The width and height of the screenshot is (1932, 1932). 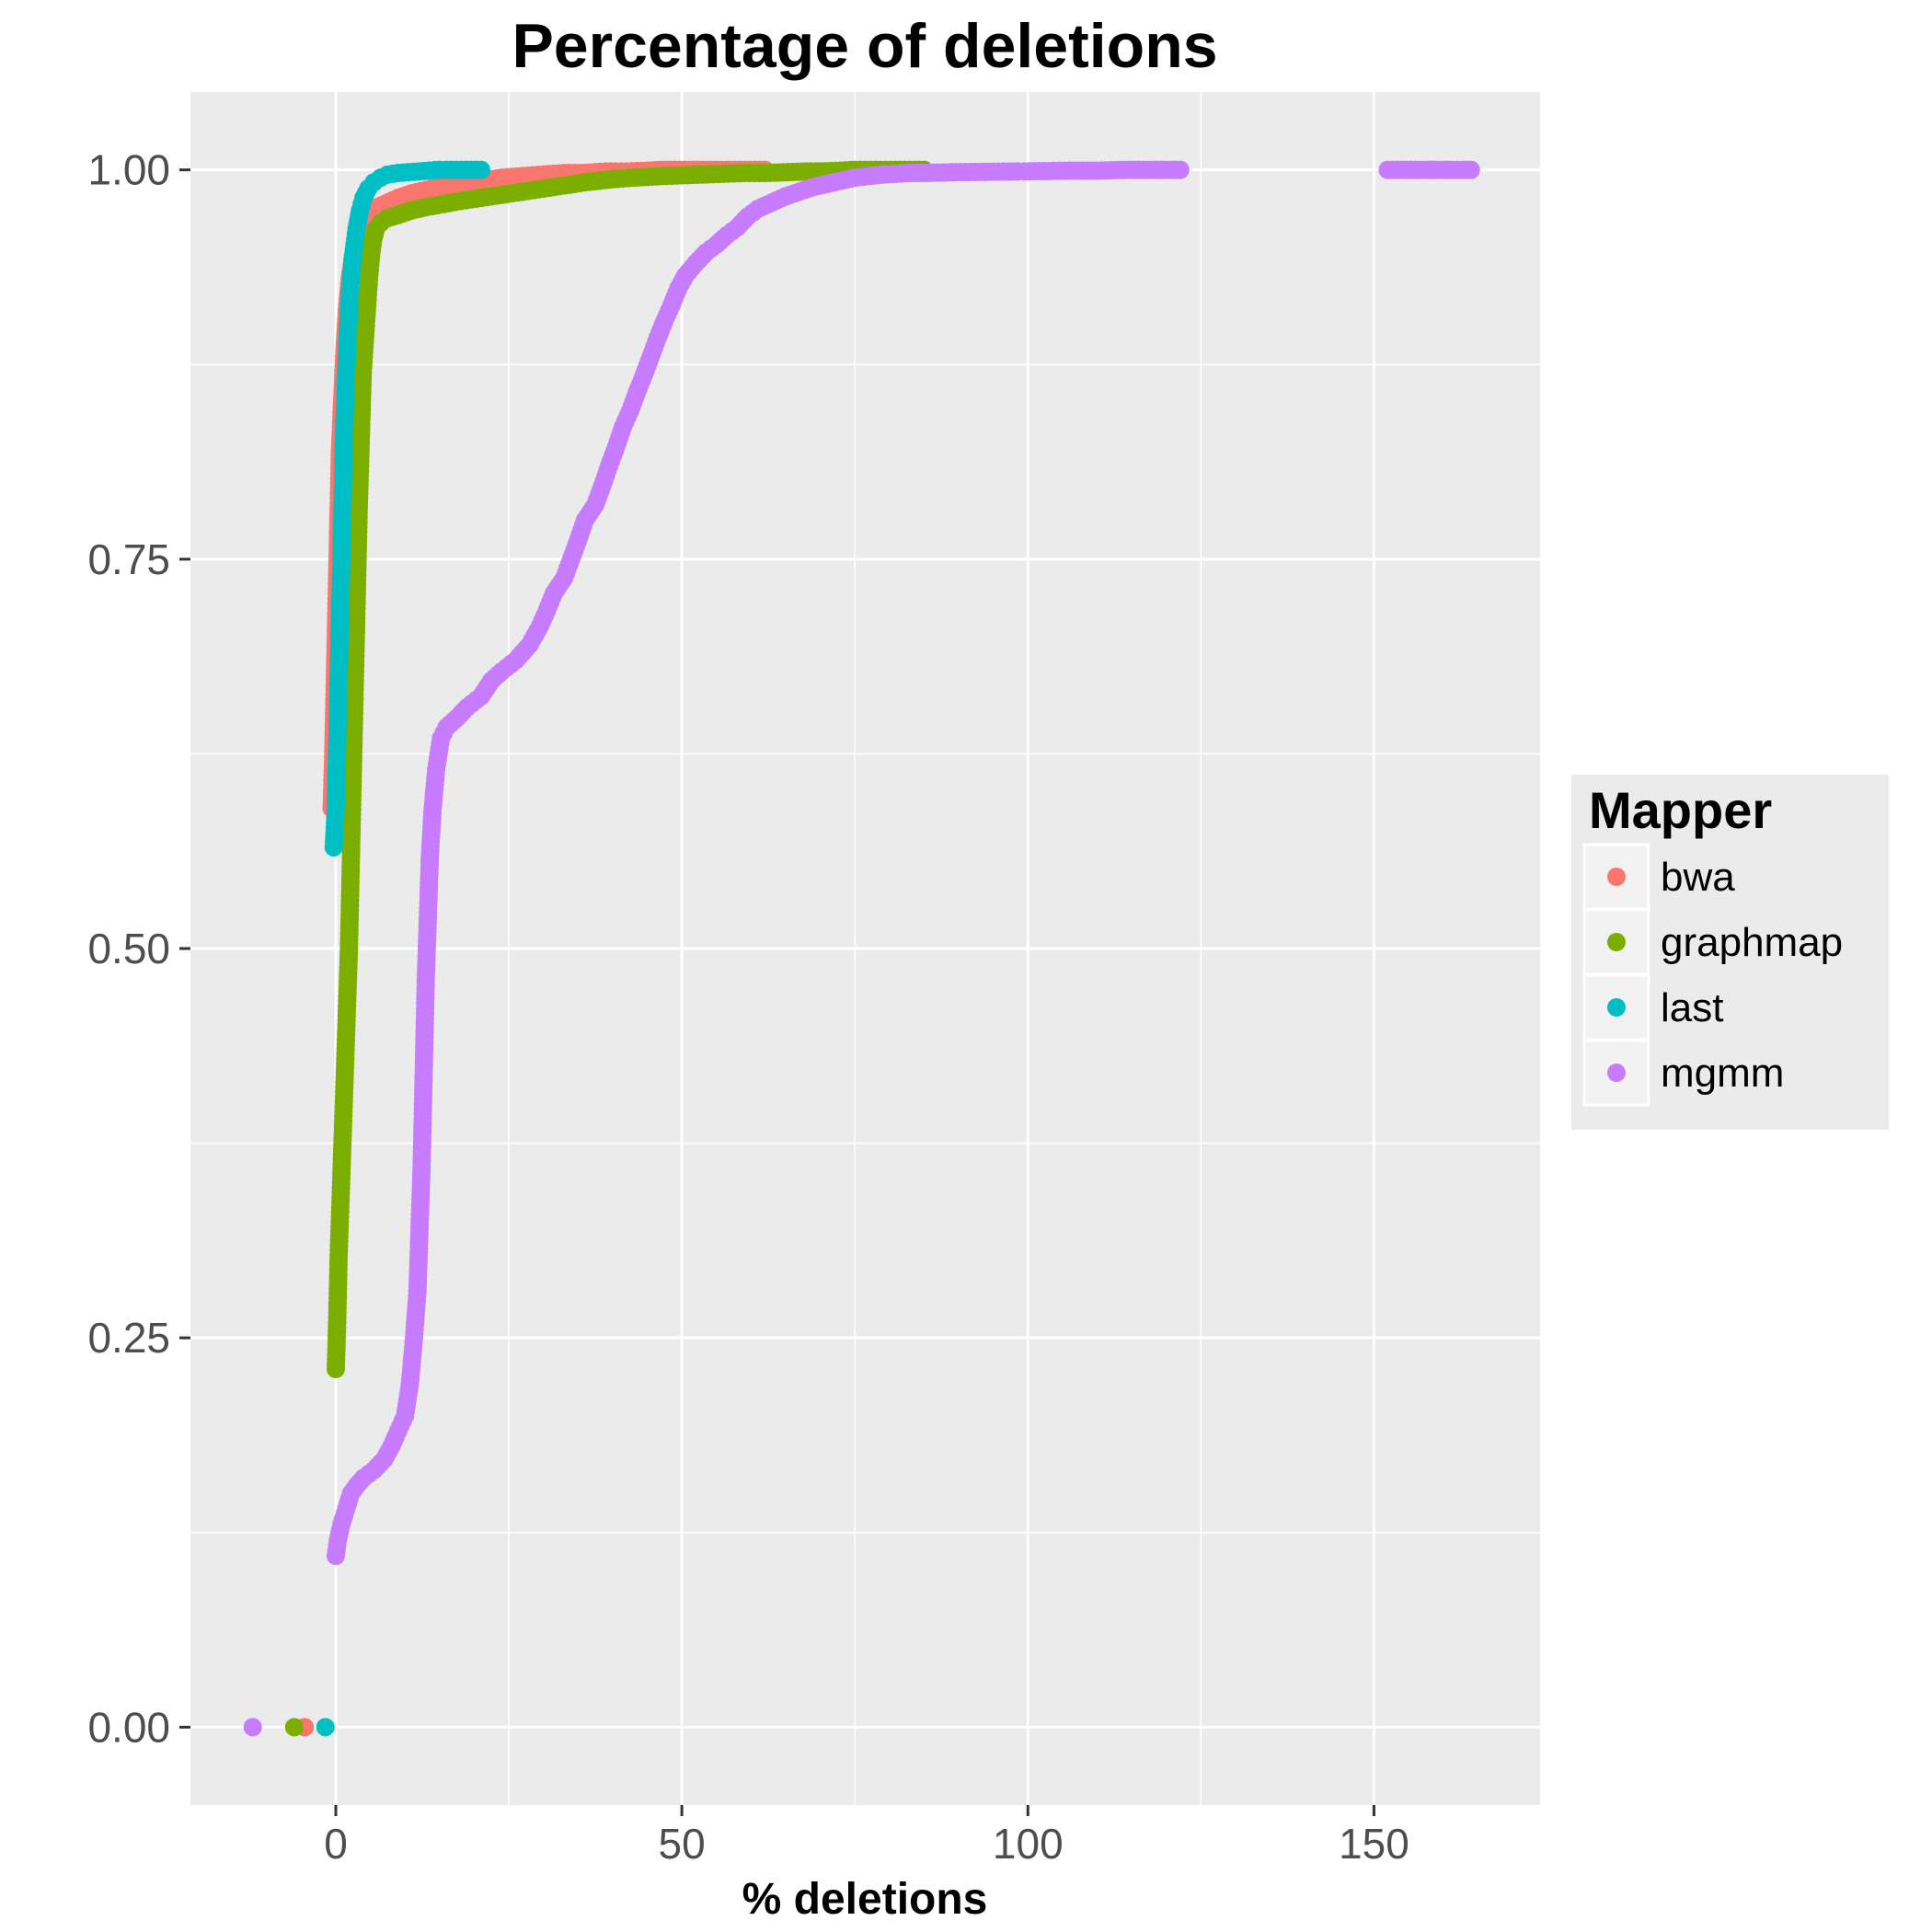 I want to click on y-tick-label: 0.75, so click(x=128, y=559).